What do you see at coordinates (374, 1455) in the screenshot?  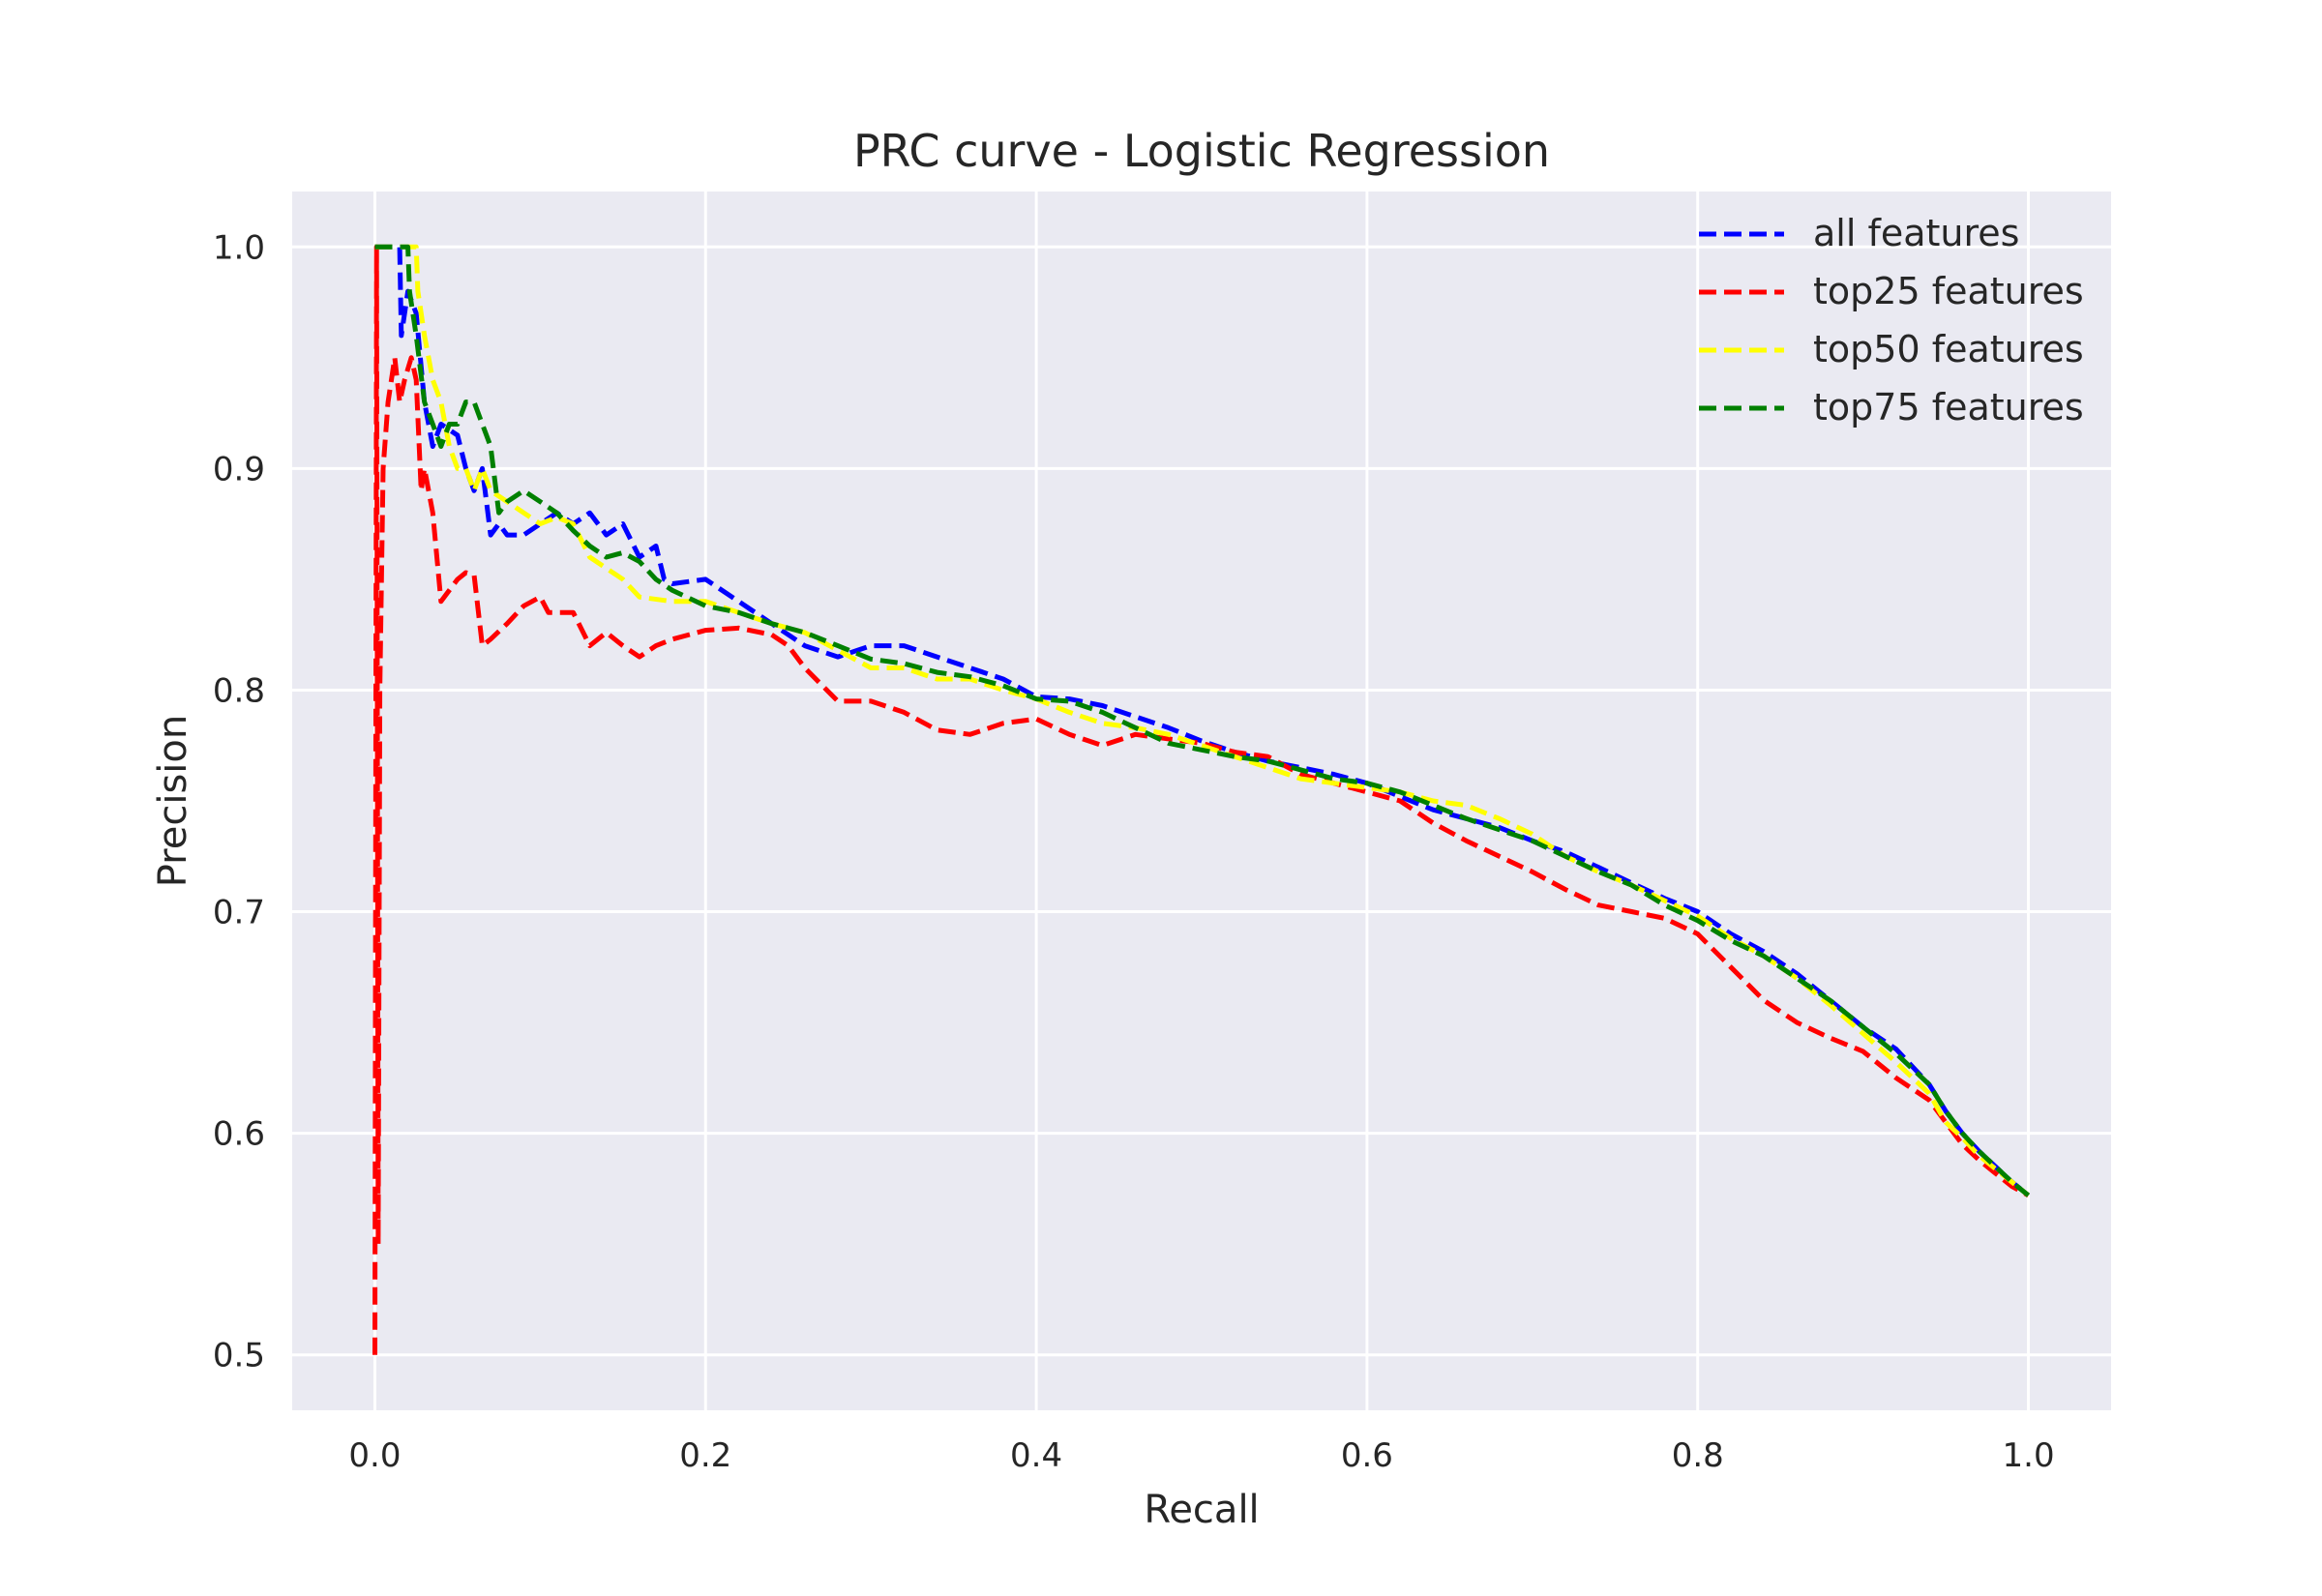 I see `x-tick-label: 0.0` at bounding box center [374, 1455].